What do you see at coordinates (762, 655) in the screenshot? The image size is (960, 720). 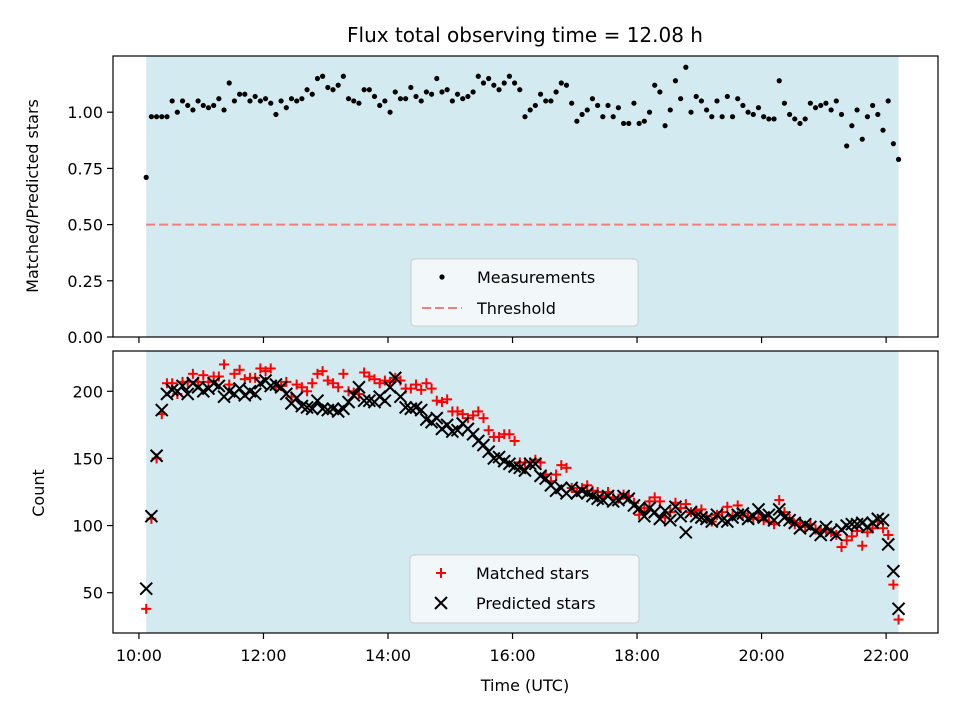 I see `x-tick-label: 20:00` at bounding box center [762, 655].